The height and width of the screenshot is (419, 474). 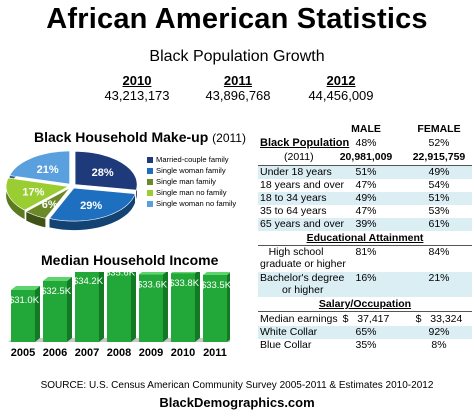 What do you see at coordinates (439, 143) in the screenshot?
I see `black-pop-pct-female: 52%` at bounding box center [439, 143].